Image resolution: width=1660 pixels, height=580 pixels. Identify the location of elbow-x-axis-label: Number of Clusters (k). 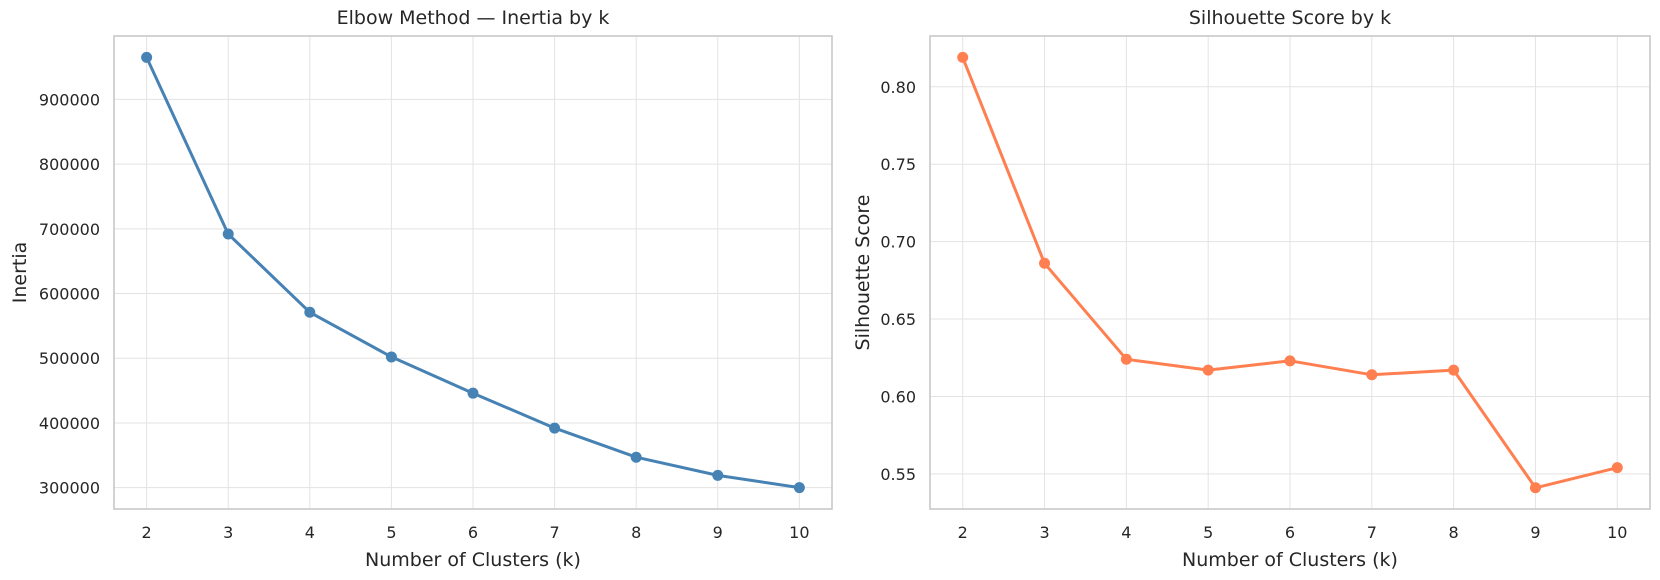
(473, 560).